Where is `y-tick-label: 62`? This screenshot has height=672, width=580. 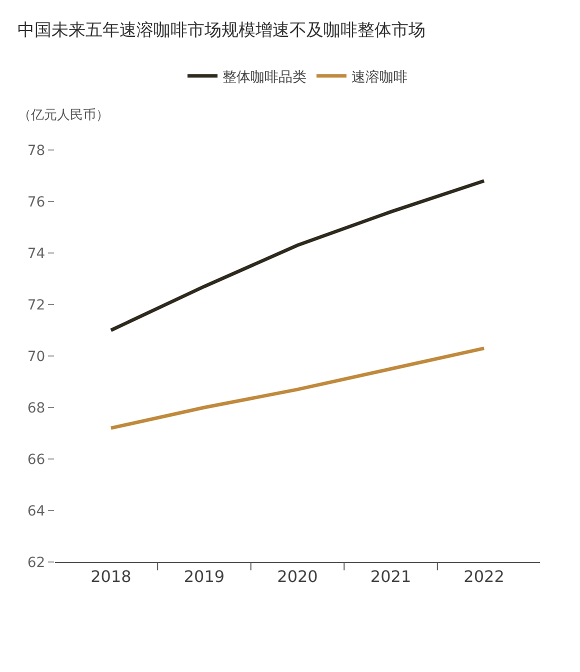
y-tick-label: 62 is located at coordinates (36, 562).